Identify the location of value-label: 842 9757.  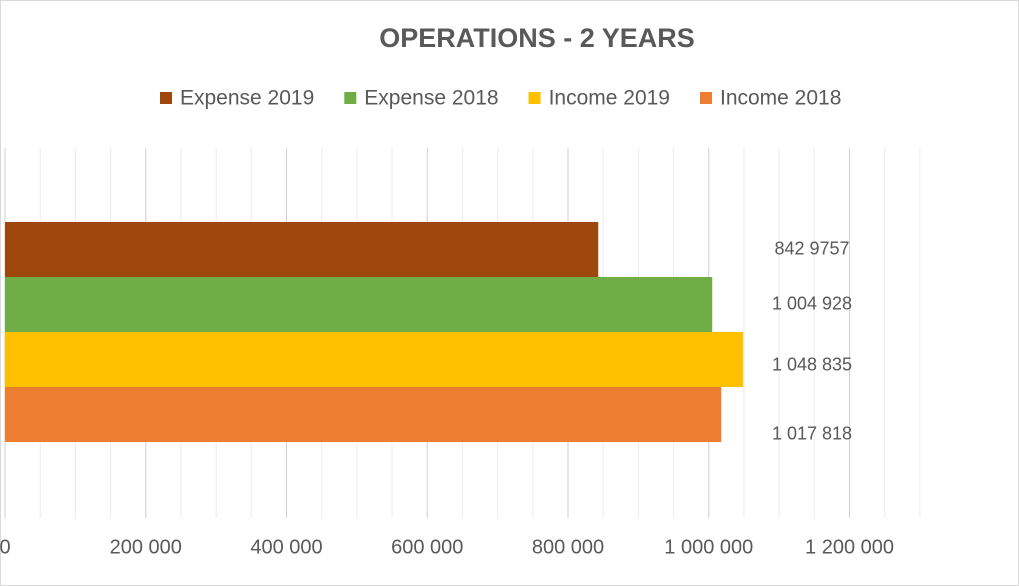
(811, 248).